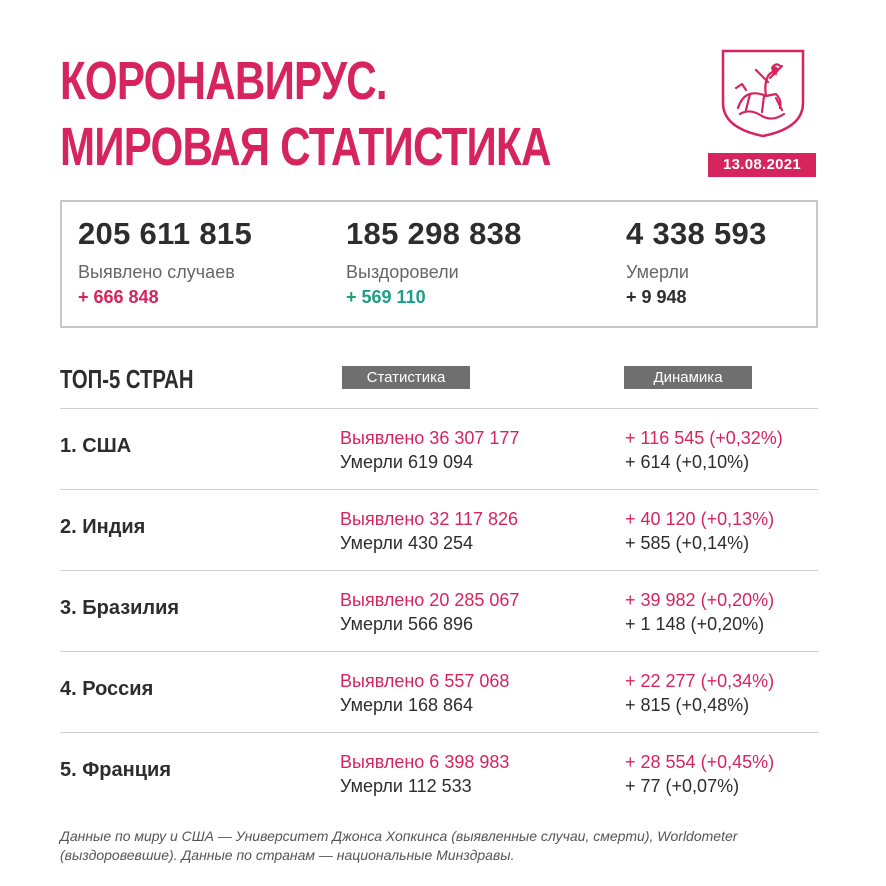  Describe the element at coordinates (429, 519) in the screenshot. I see `cases-total: Выявлено 32 117 826` at that location.